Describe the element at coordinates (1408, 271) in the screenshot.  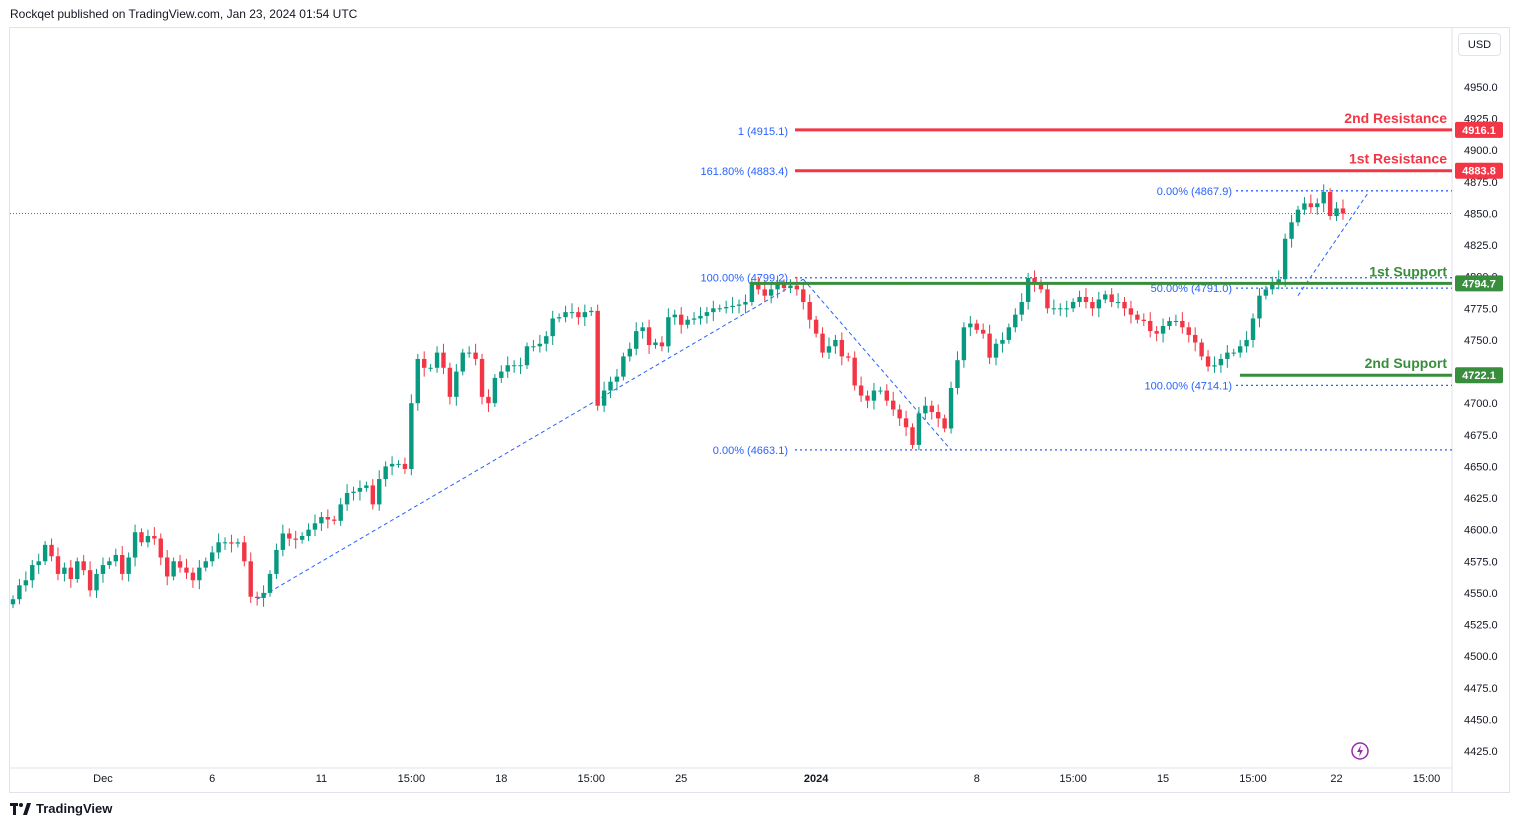
I see `level-label: 1st Support` at that location.